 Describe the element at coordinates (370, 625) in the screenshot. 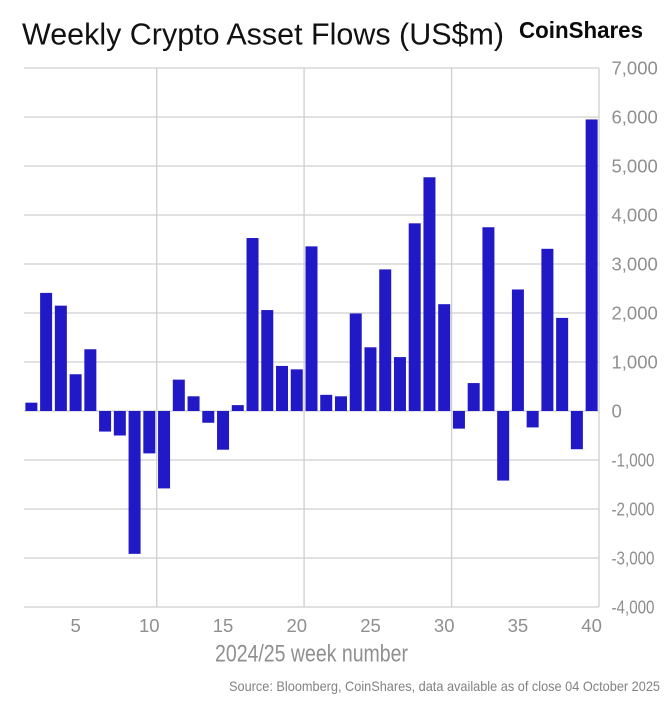

I see `svg-text: 25` at that location.